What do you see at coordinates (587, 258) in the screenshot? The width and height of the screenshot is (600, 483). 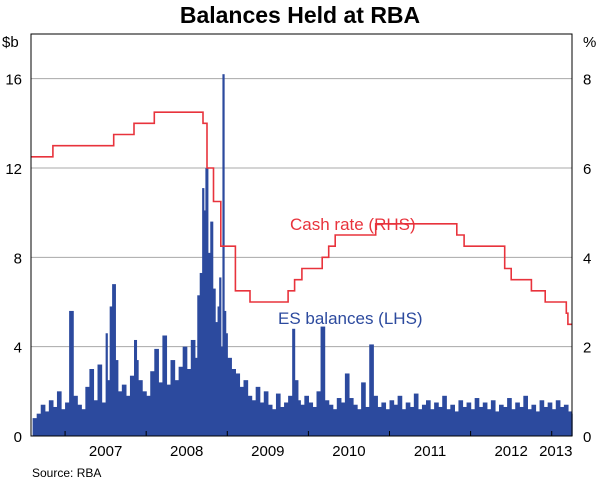 I see `right-tick-label: 4` at bounding box center [587, 258].